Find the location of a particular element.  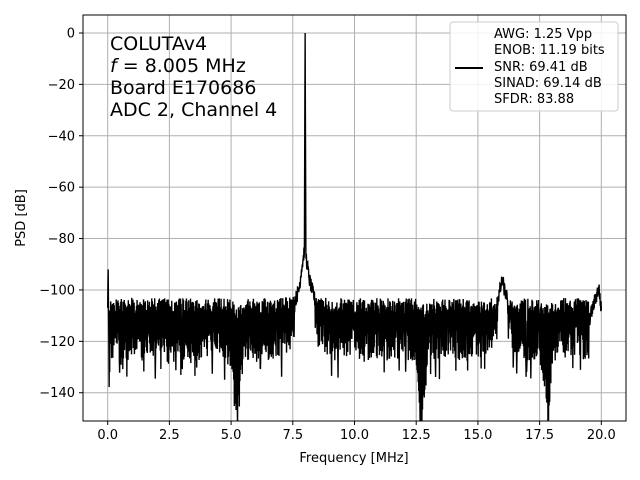

legend-line-1: AWG: 1.25 Vpp is located at coordinates (543, 34).